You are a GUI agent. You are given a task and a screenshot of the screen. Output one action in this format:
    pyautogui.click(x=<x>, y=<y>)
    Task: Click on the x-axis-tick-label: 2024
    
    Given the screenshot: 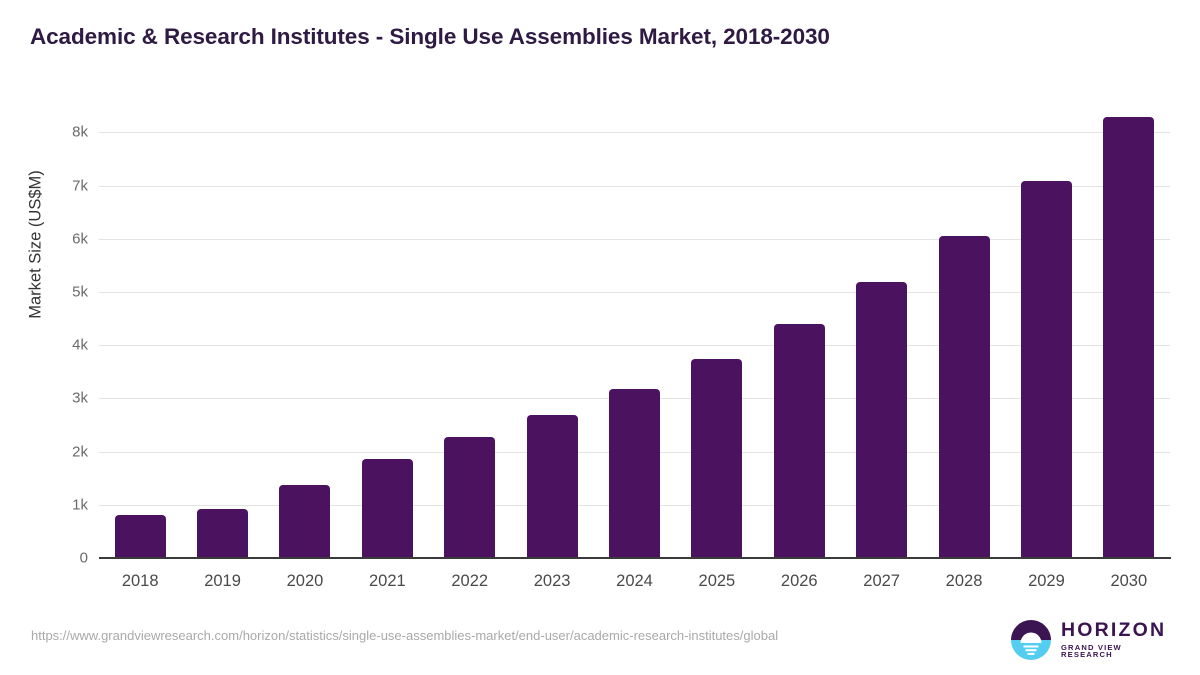 What is the action you would take?
    pyautogui.click(x=634, y=581)
    